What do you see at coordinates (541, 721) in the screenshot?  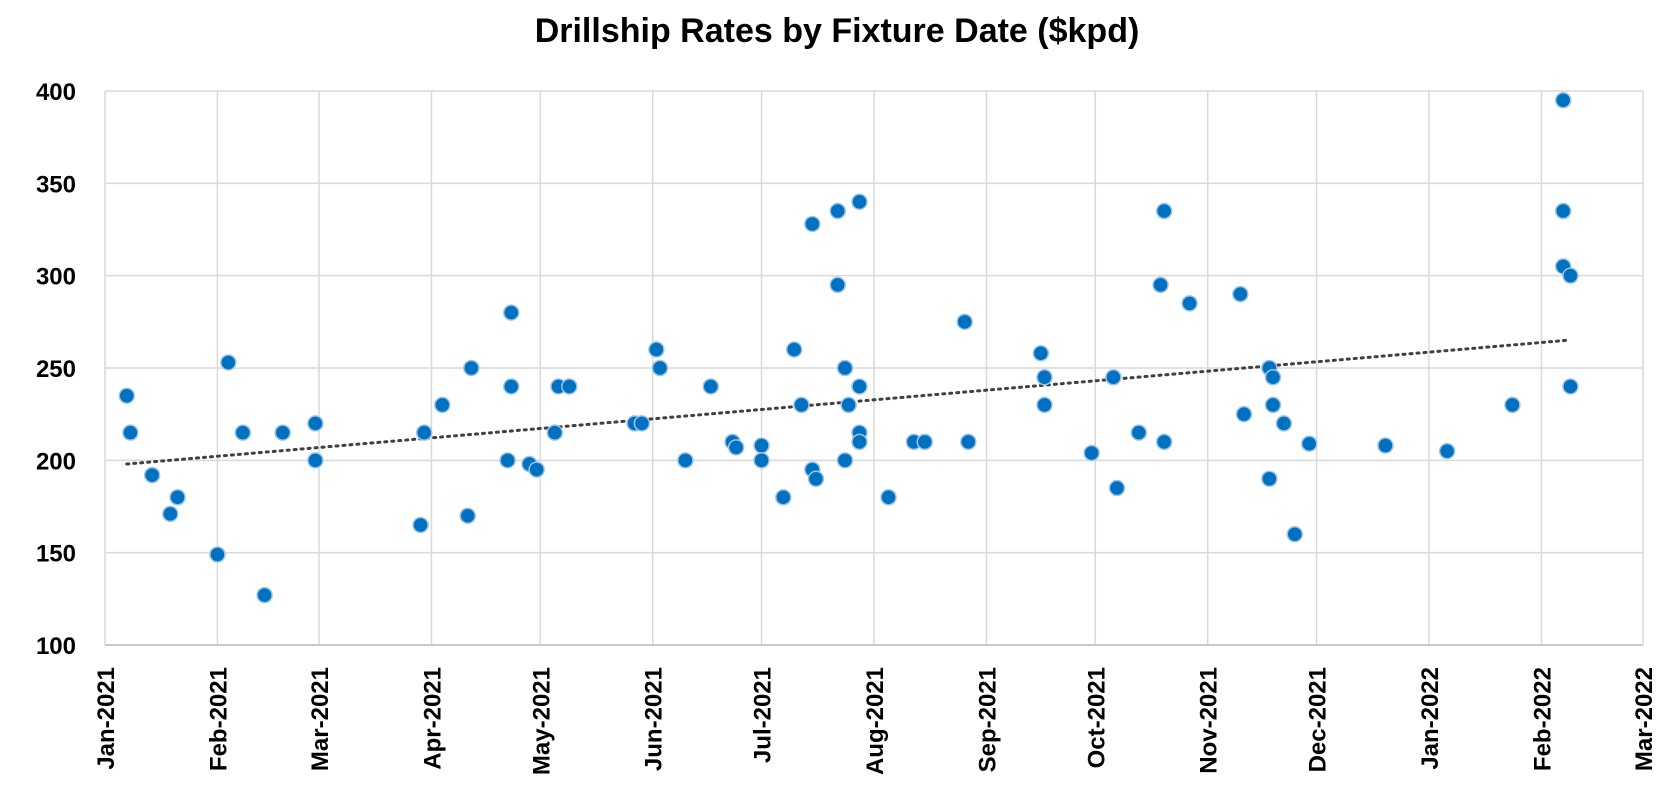 I see `x-tick-label: May-2021` at bounding box center [541, 721].